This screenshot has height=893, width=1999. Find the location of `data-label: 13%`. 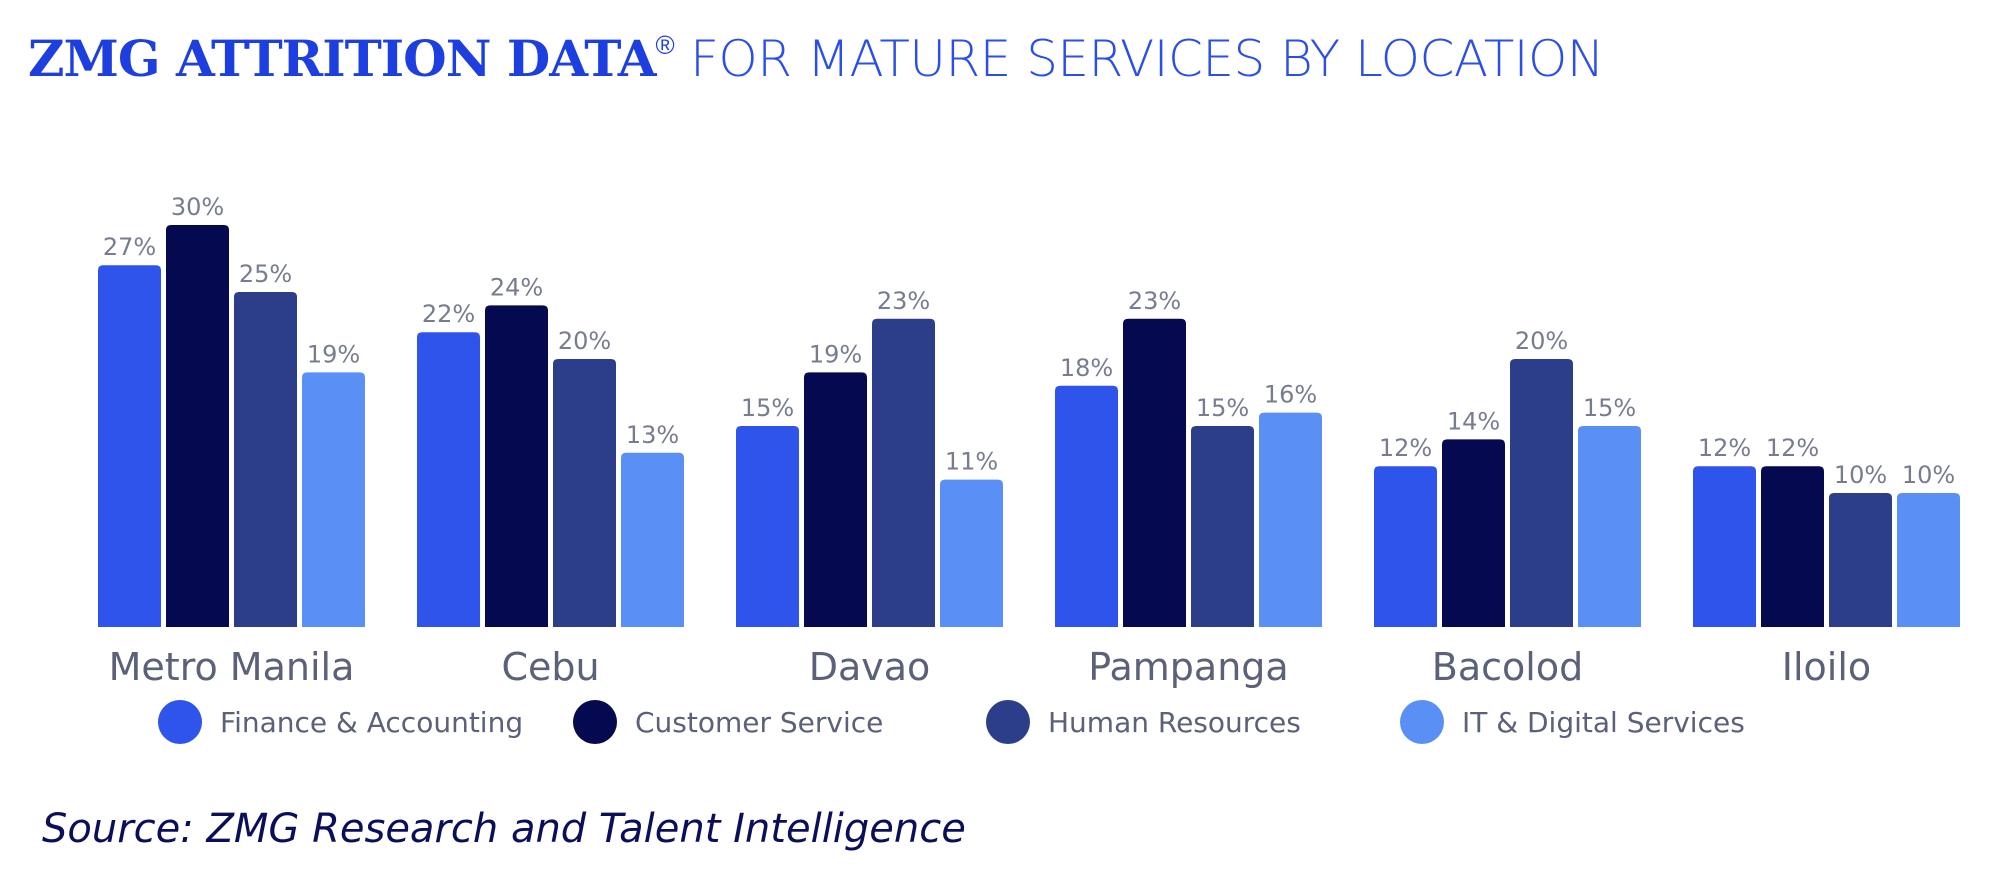

data-label: 13% is located at coordinates (652, 435).